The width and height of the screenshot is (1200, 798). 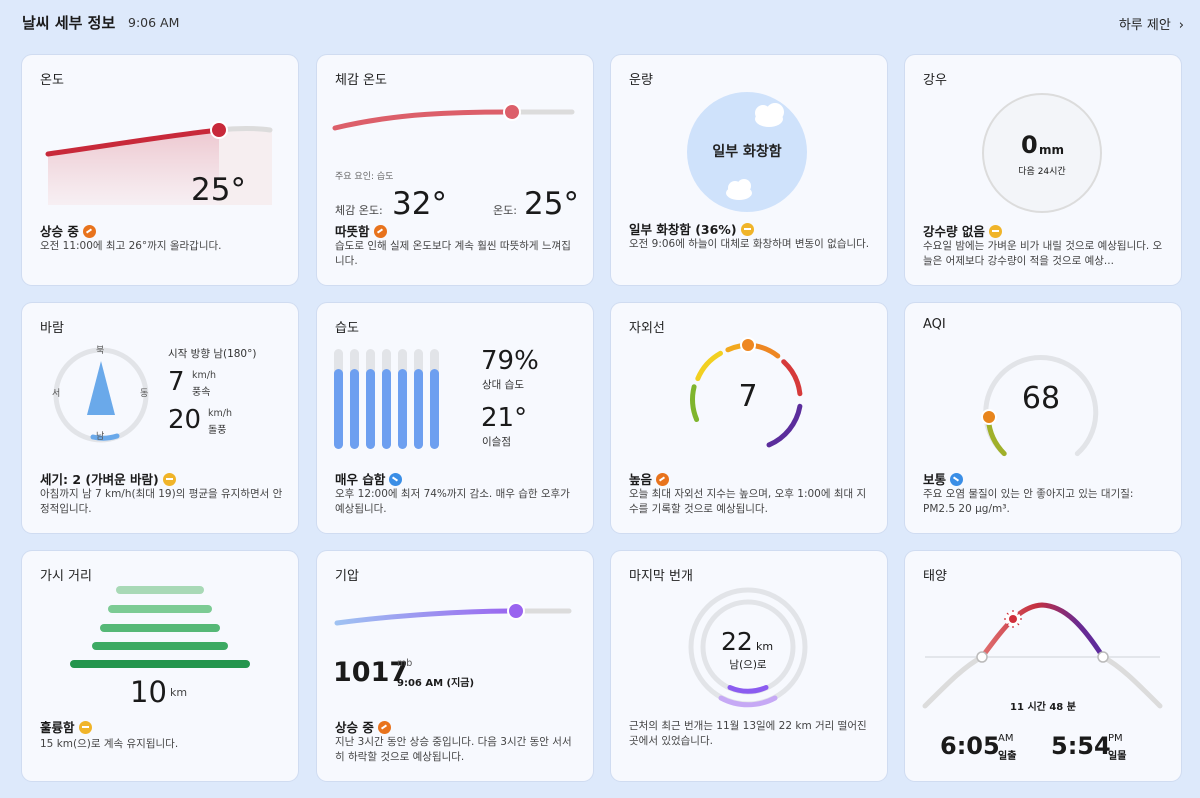 What do you see at coordinates (109, 744) in the screenshot?
I see `visibility-desc: 15 km(으)로 계속 유지됩니다.` at bounding box center [109, 744].